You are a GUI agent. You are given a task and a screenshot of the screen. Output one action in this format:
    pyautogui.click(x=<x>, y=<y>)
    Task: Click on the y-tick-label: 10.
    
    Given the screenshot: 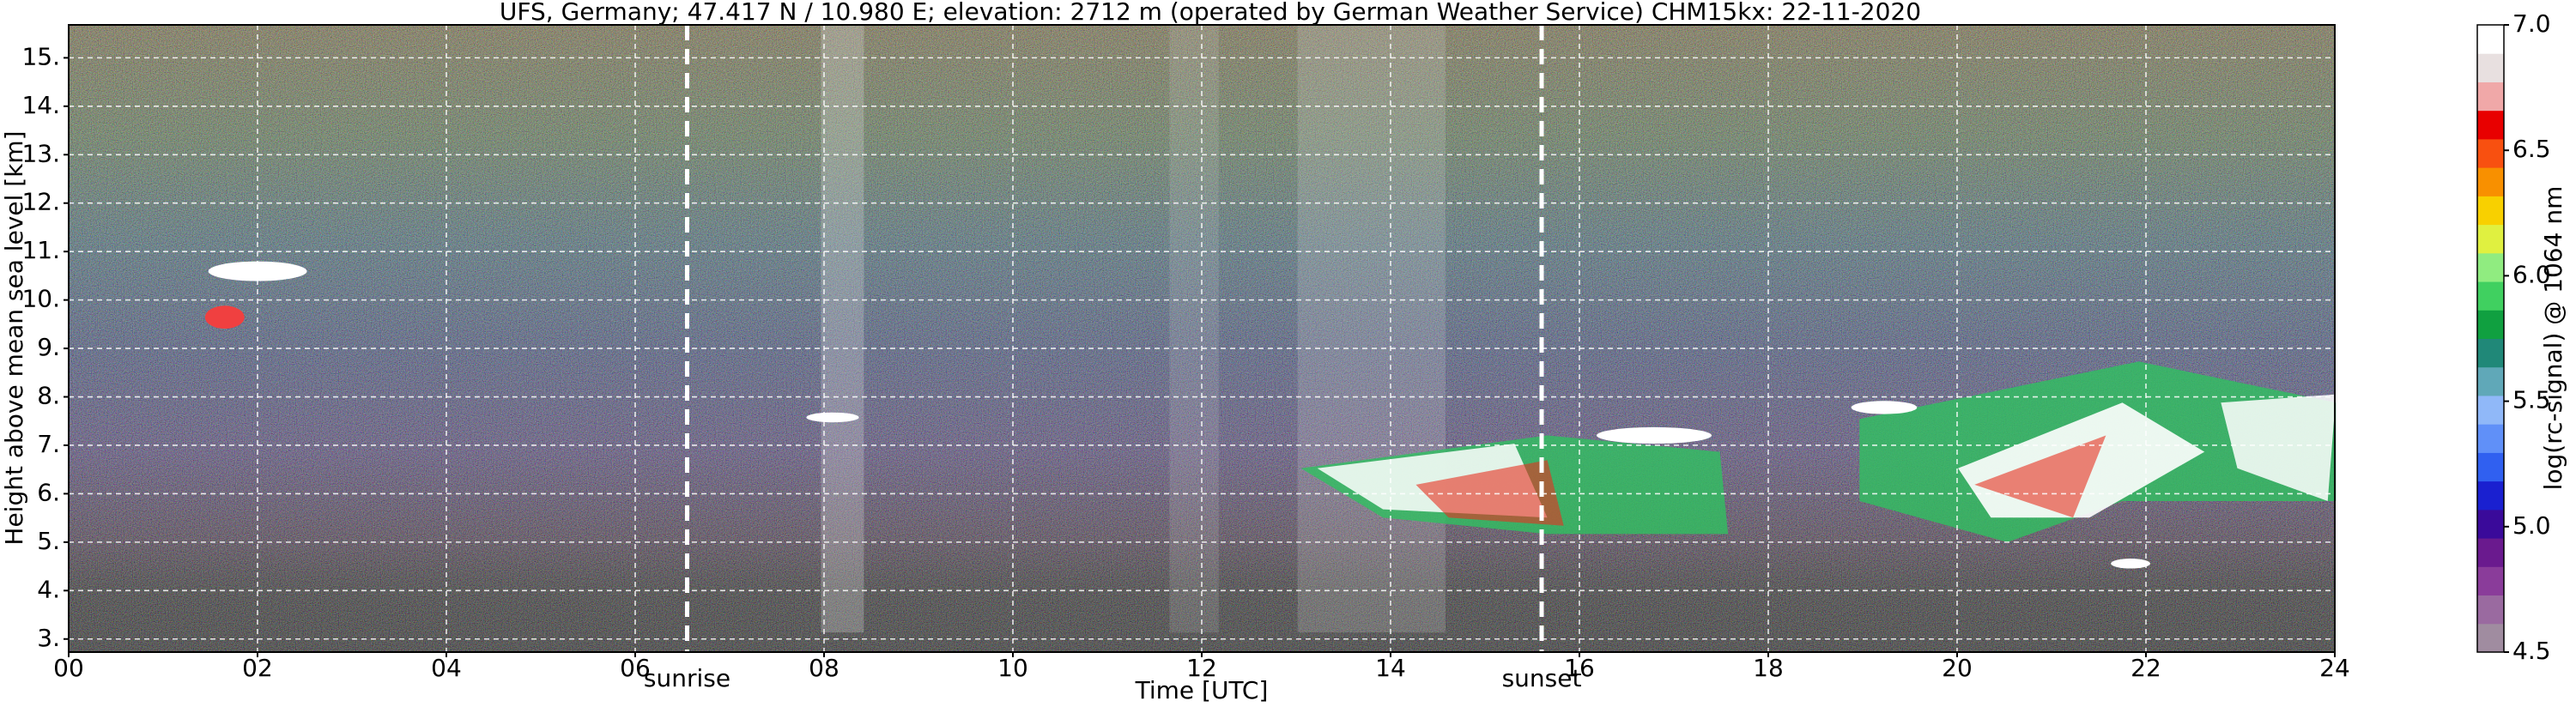 What is the action you would take?
    pyautogui.click(x=40, y=299)
    